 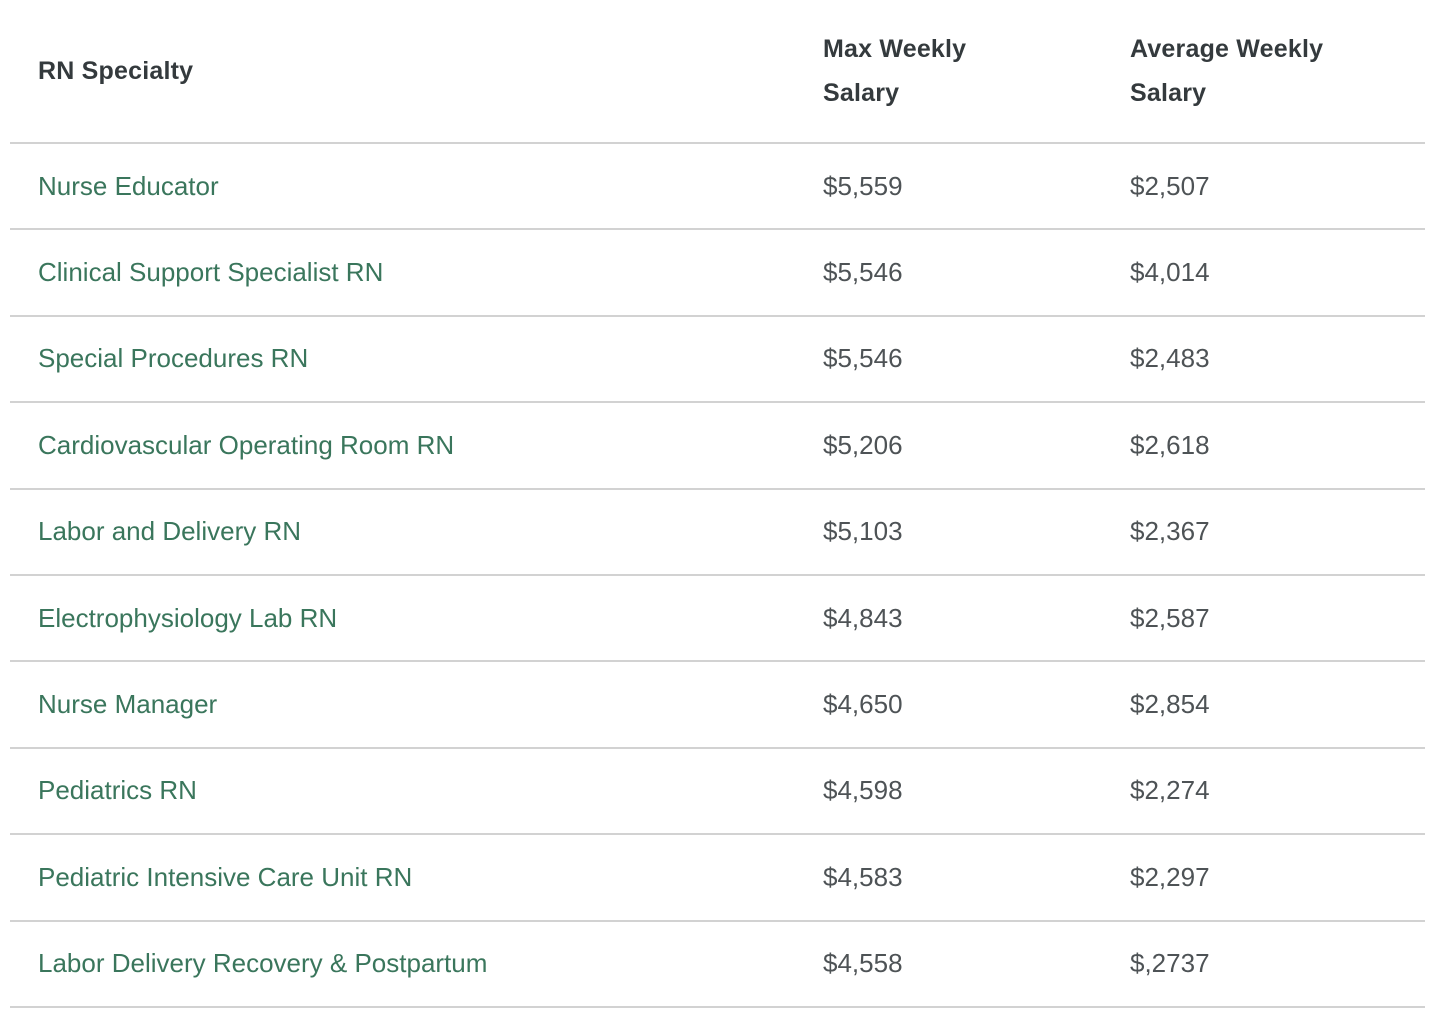 I want to click on specialty-link: Nurse Manager, so click(x=128, y=704).